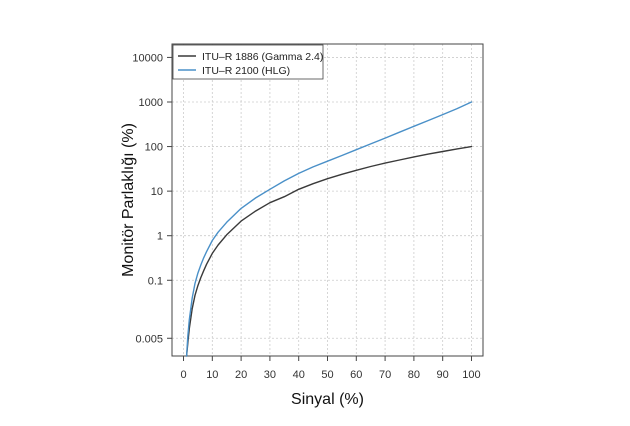 This screenshot has width=630, height=426. What do you see at coordinates (157, 192) in the screenshot?
I see `y-tick-label: 10` at bounding box center [157, 192].